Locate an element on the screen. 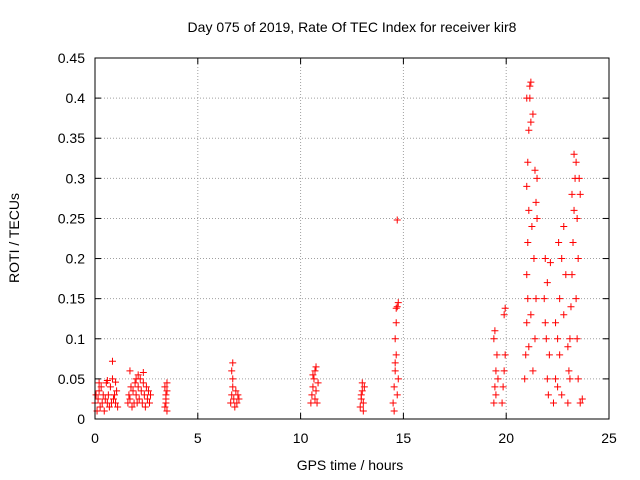  y-tick-label: 0.4 is located at coordinates (76, 98).